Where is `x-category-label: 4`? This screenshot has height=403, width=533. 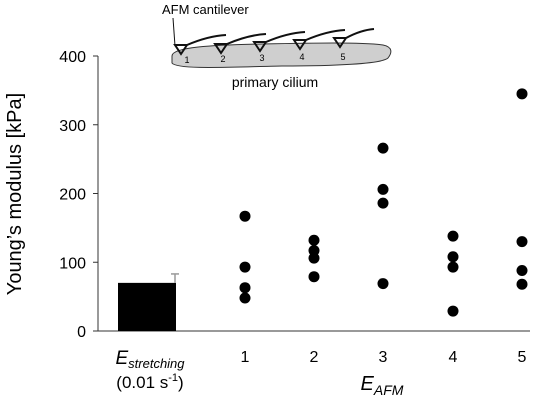
x-category-label: 4 is located at coordinates (453, 357).